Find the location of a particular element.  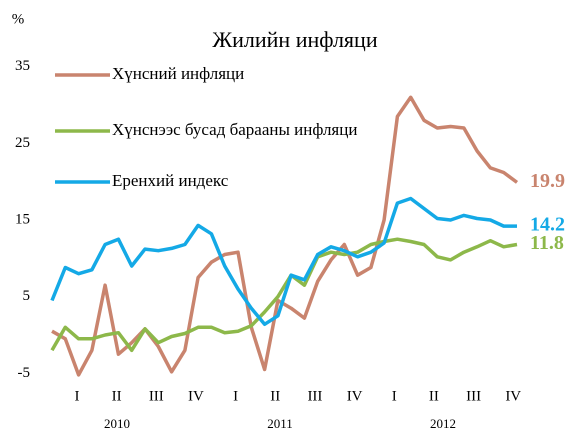

y-tick-label: 5 is located at coordinates (27, 296).